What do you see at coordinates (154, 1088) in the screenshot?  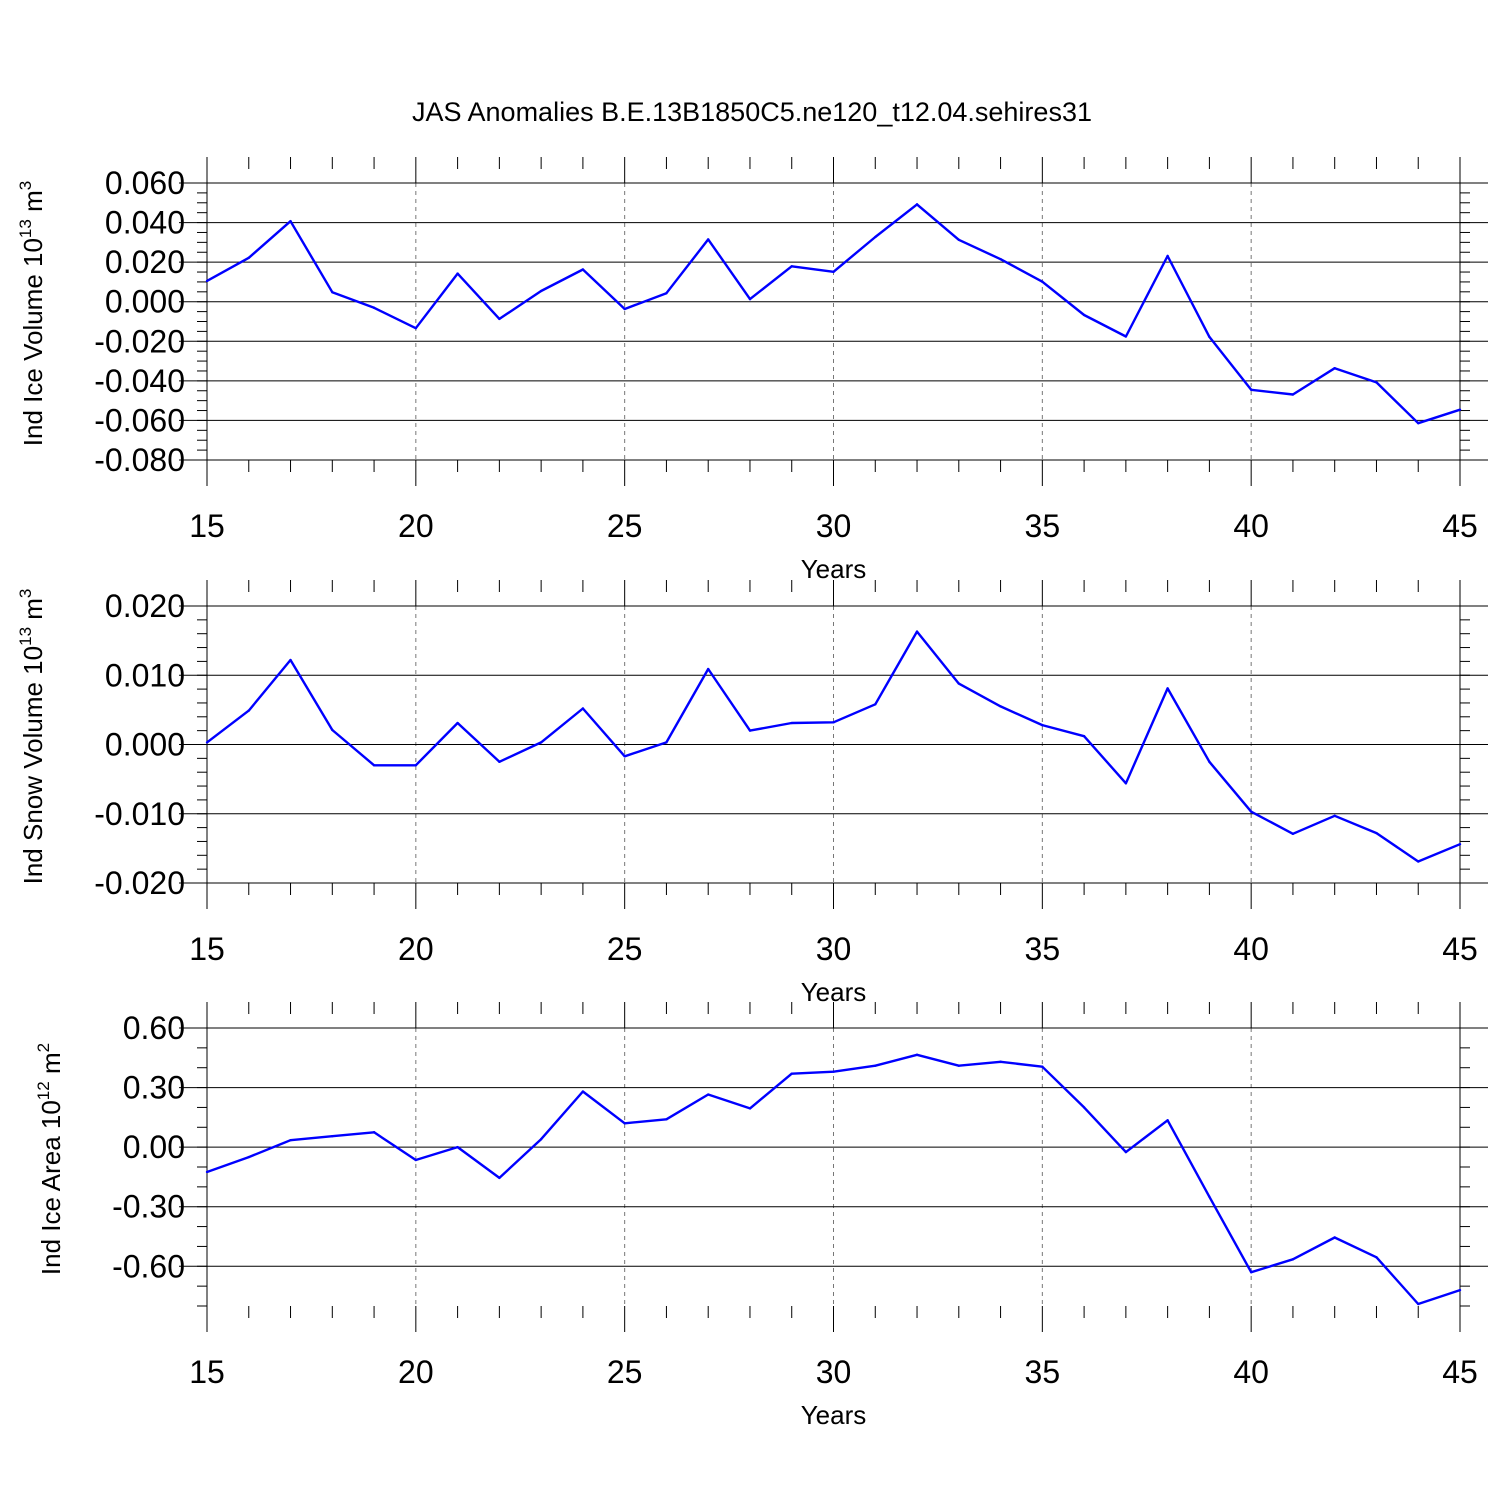 I see `y-tick-label: 0.30` at bounding box center [154, 1088].